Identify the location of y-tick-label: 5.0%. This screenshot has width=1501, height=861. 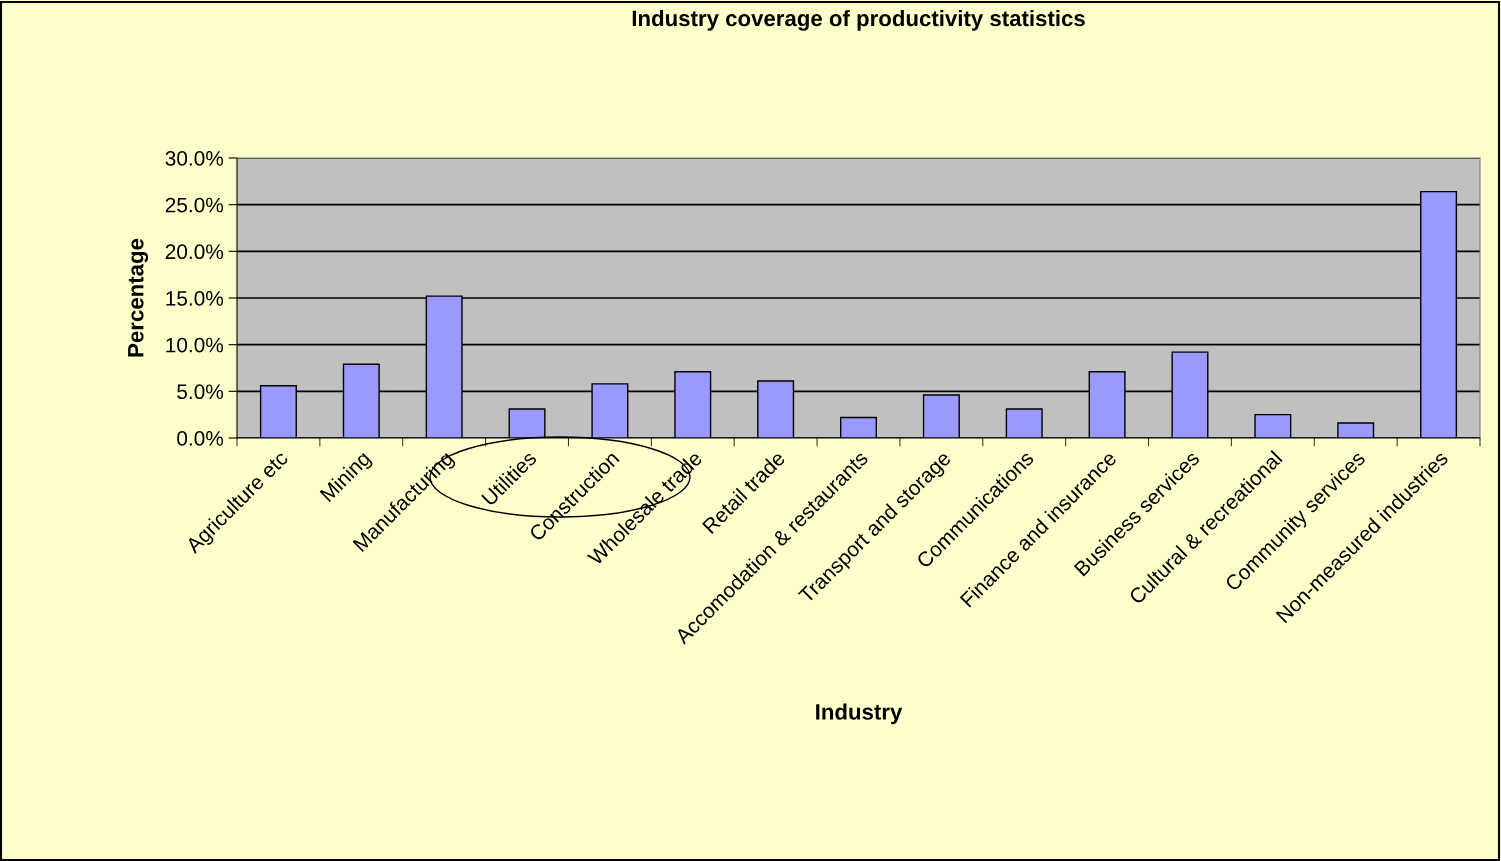
(200, 392).